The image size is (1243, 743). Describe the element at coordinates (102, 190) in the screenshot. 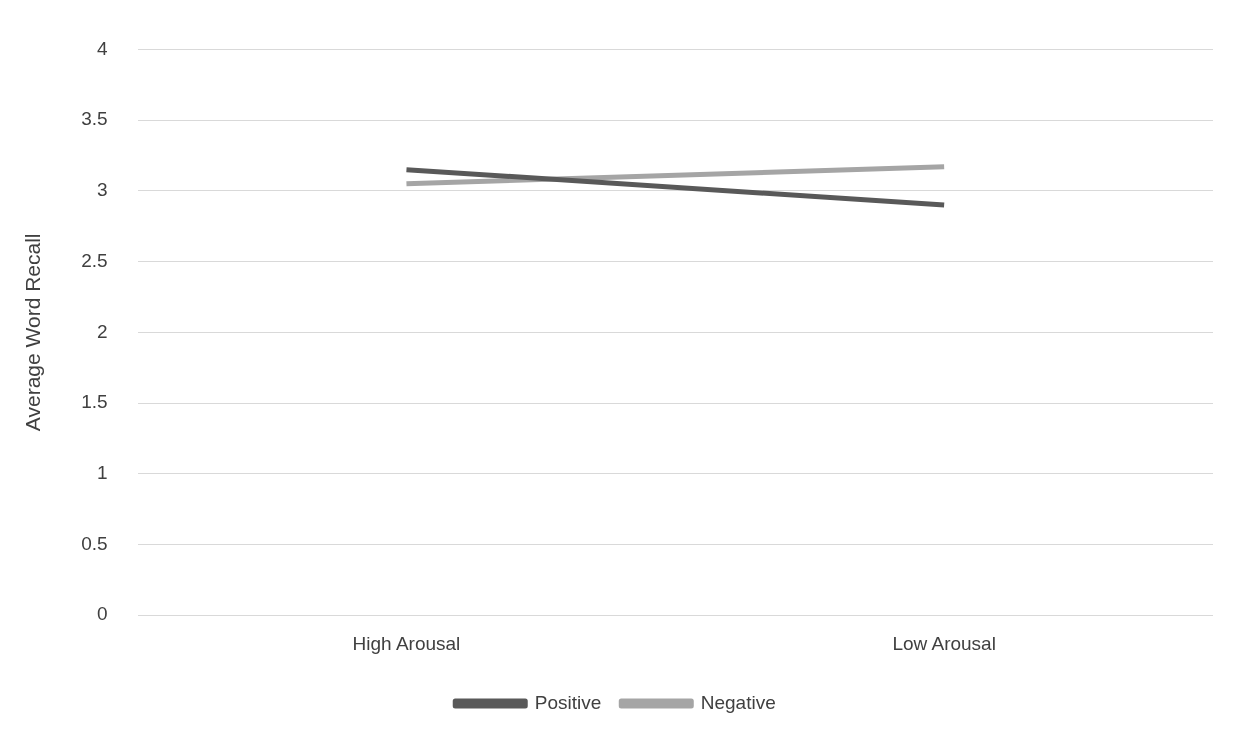

I see `y-tick-label: 3` at that location.